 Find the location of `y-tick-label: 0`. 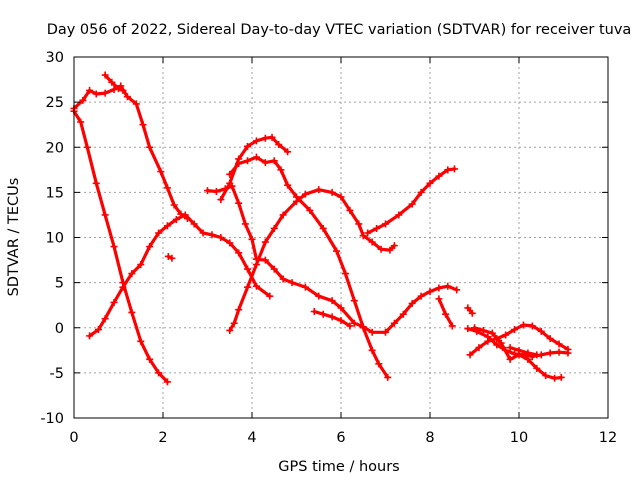

y-tick-label: 0 is located at coordinates (59, 329).